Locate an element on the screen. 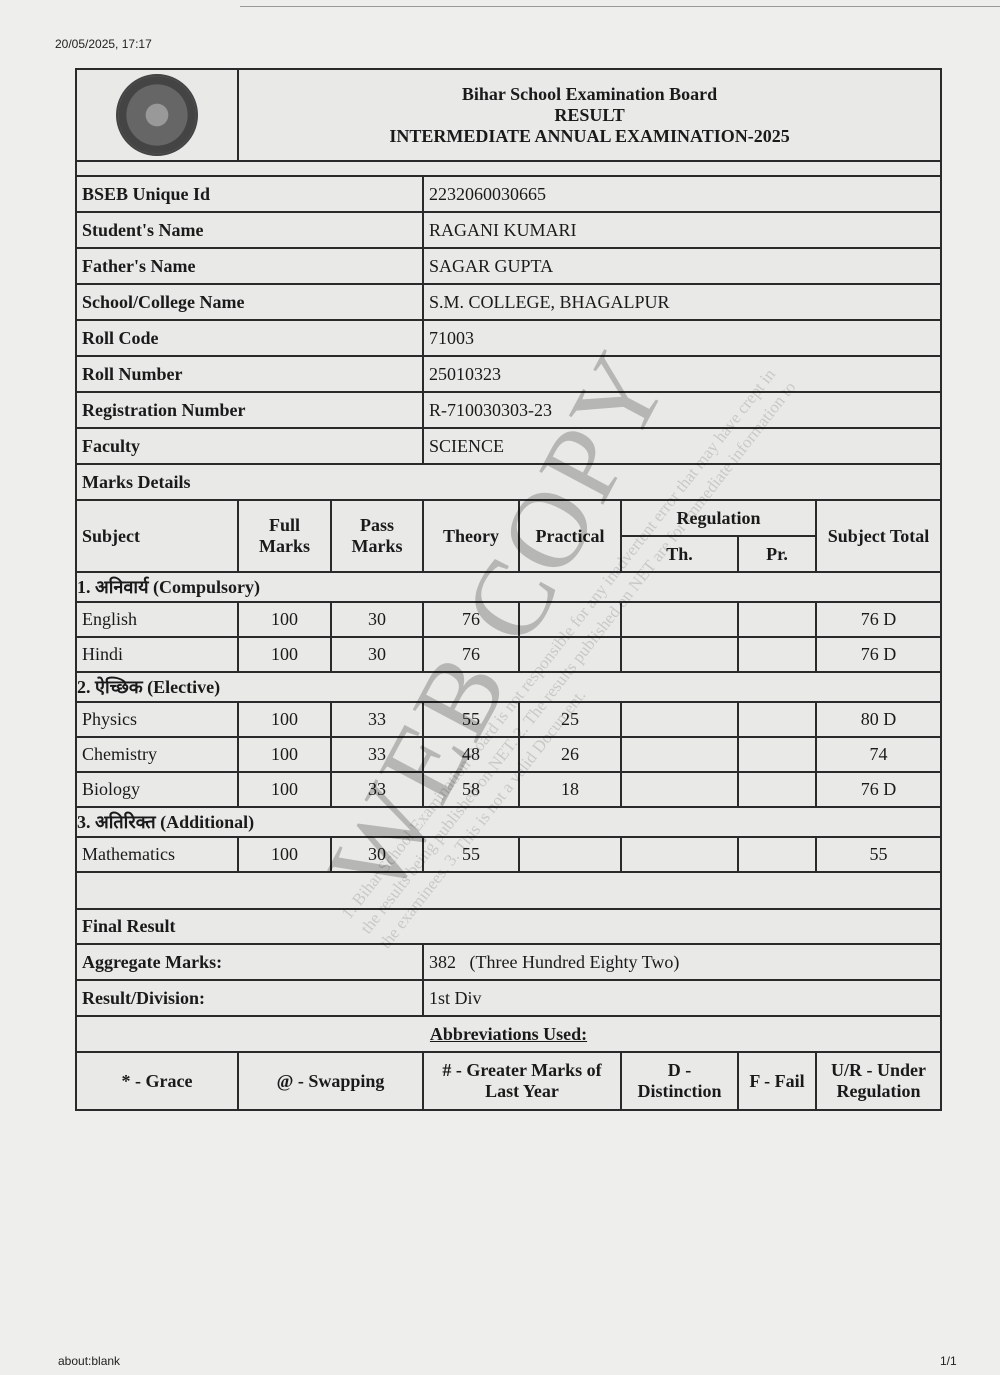 This screenshot has height=1375, width=1000. info-label: Roll Number is located at coordinates (249, 374).